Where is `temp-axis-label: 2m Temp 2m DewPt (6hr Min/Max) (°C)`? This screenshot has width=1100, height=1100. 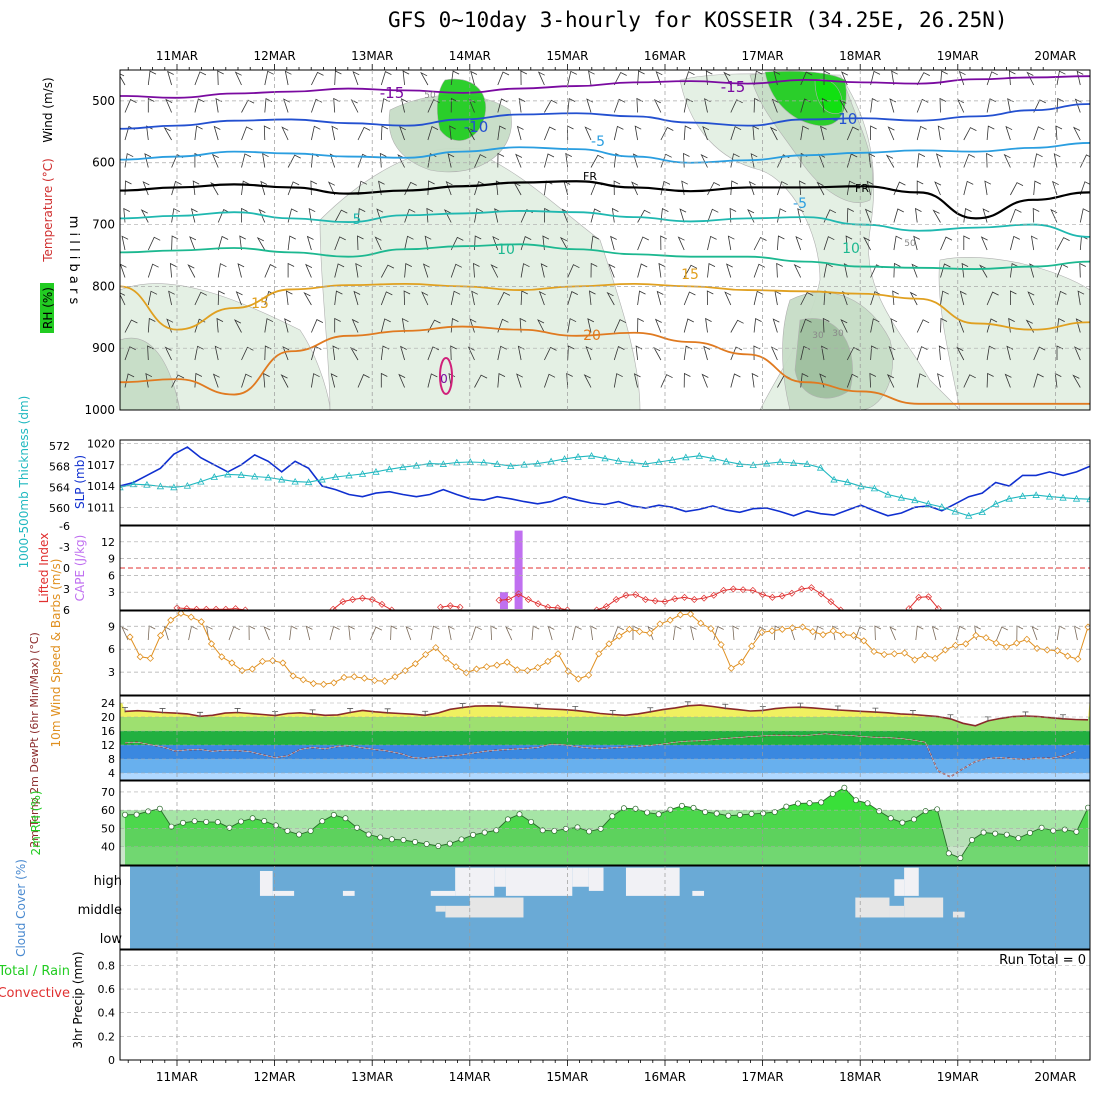 temp-axis-label: 2m Temp 2m DewPt (6hr Min/Max) (°C) is located at coordinates (34, 740).